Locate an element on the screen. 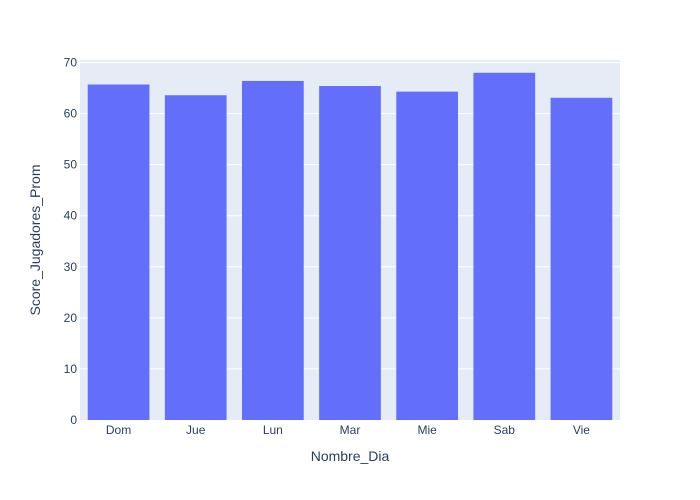 The image size is (700, 500). bar-vie is located at coordinates (581, 258).